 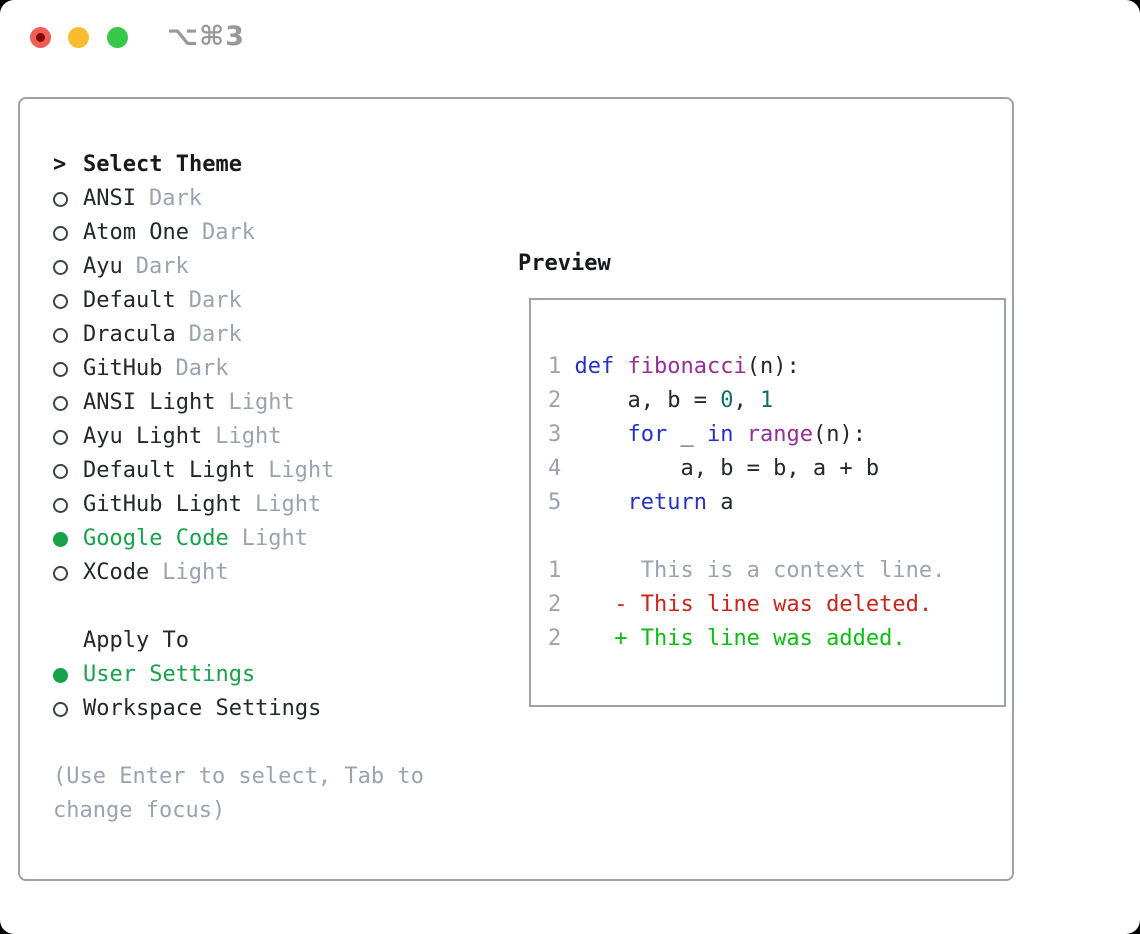 What do you see at coordinates (667, 502) in the screenshot?
I see `token-kw: return` at bounding box center [667, 502].